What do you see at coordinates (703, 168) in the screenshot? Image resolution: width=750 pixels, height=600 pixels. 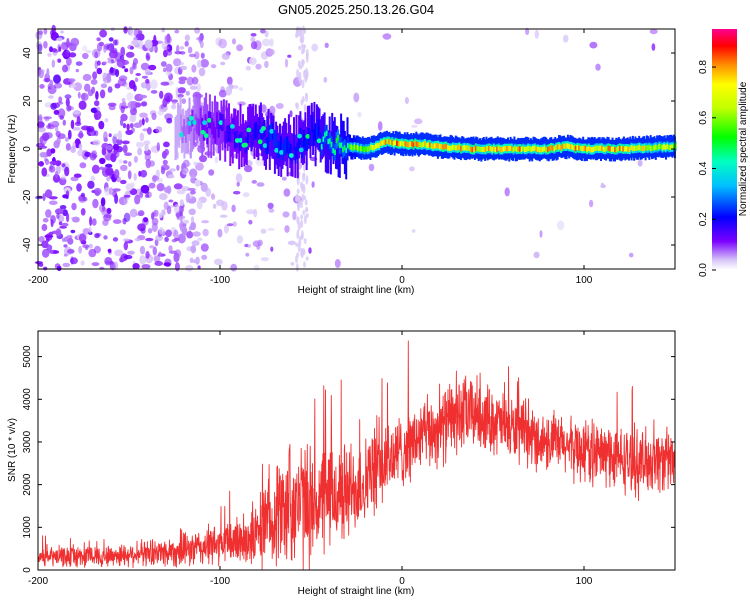 I see `colorbar-tick-label: 0.4` at bounding box center [703, 168].